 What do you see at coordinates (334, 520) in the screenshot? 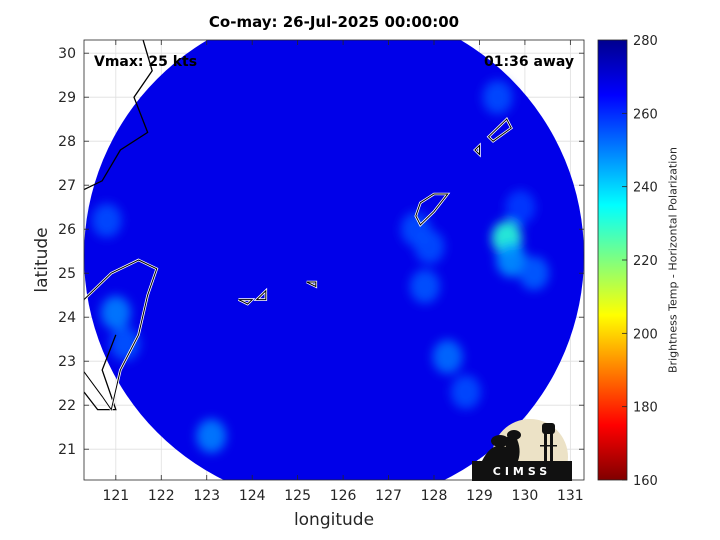
I see `x-axis-label: longitude` at bounding box center [334, 520].